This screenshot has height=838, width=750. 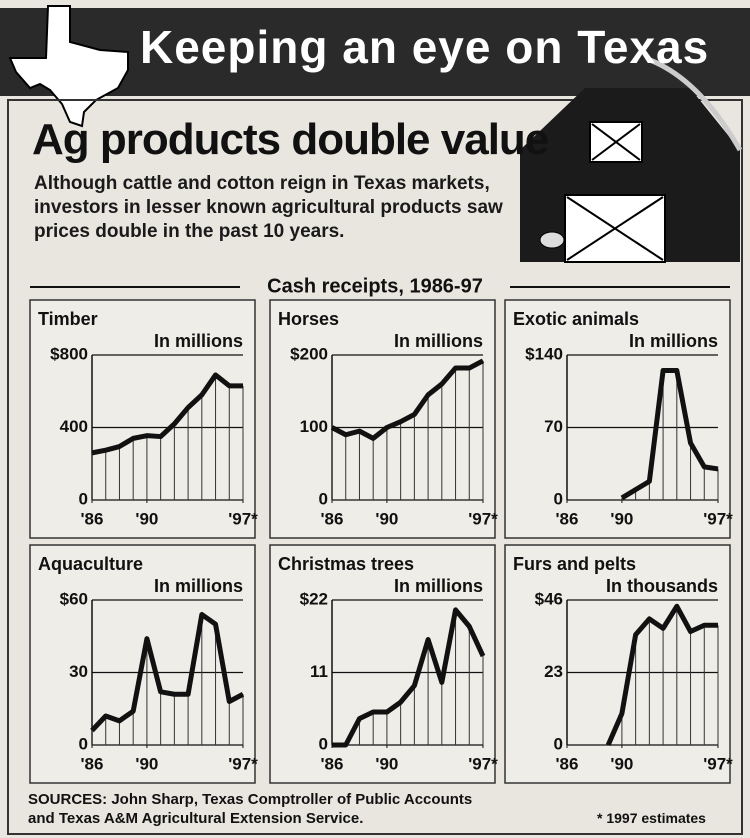 What do you see at coordinates (425, 47) in the screenshot?
I see `banner-title: Keeping an eye on Texas` at bounding box center [425, 47].